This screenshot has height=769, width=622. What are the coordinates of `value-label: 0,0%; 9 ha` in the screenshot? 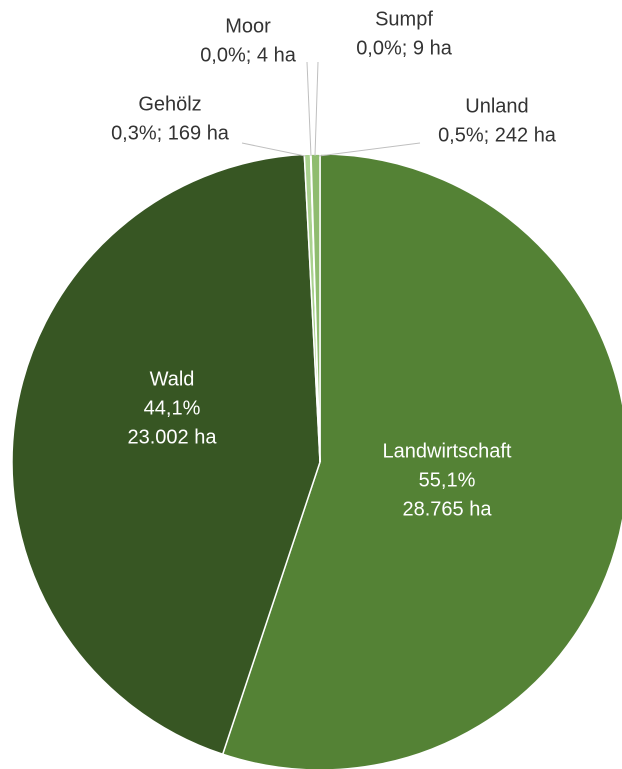 It's located at (404, 48).